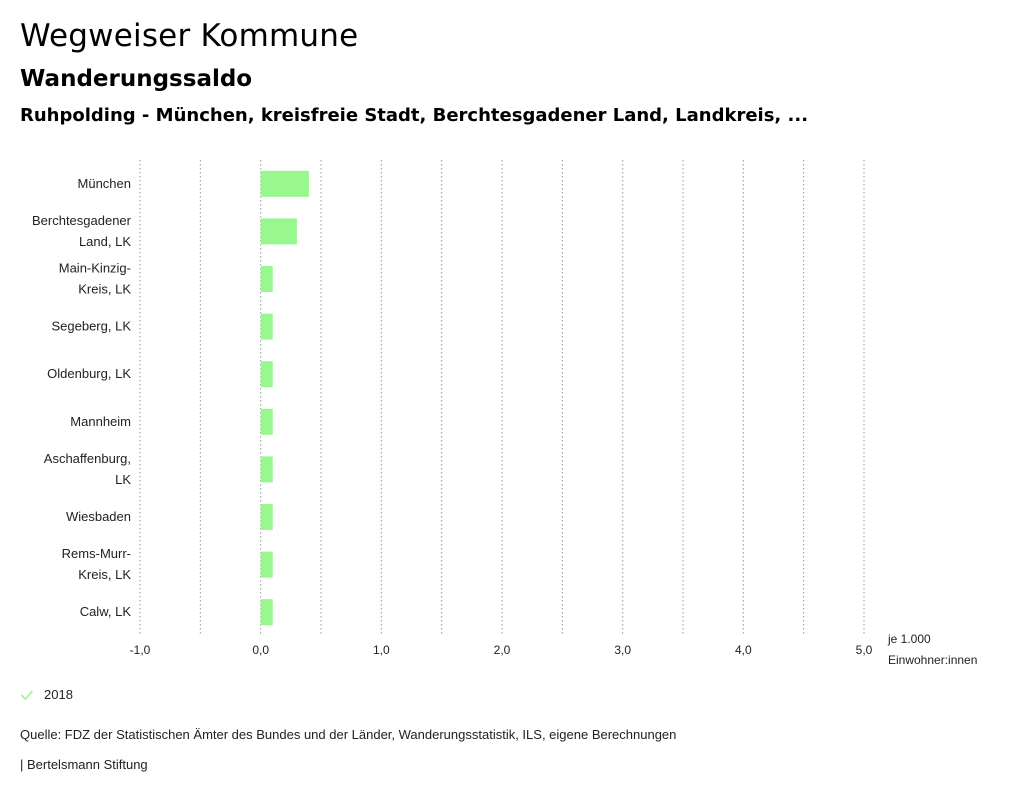 The image size is (1024, 799). What do you see at coordinates (260, 650) in the screenshot?
I see `x-tick-label: 0,0` at bounding box center [260, 650].